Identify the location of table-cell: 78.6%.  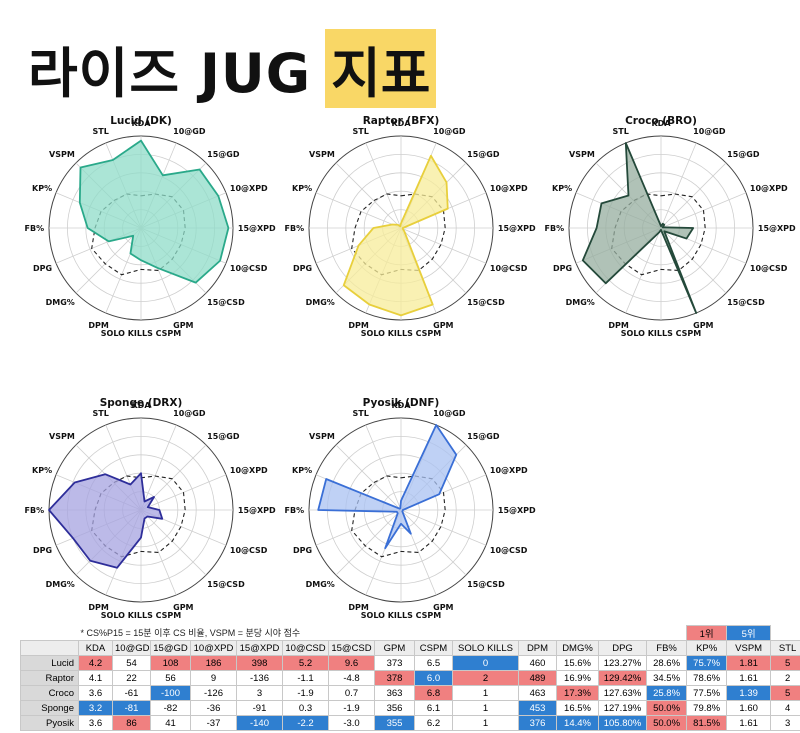
(707, 678).